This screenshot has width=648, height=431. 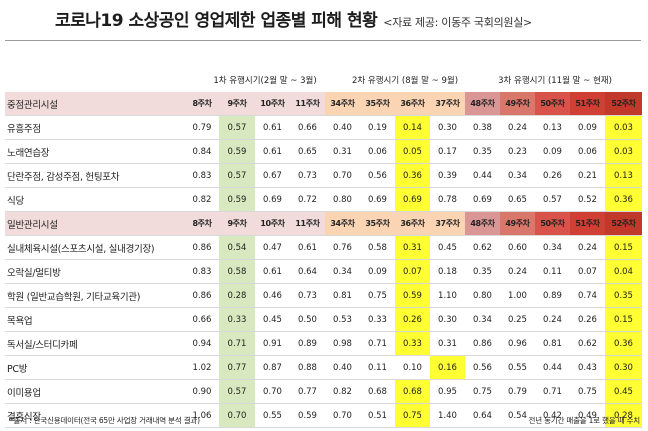 What do you see at coordinates (552, 127) in the screenshot?
I see `value-cell: 0.13` at bounding box center [552, 127].